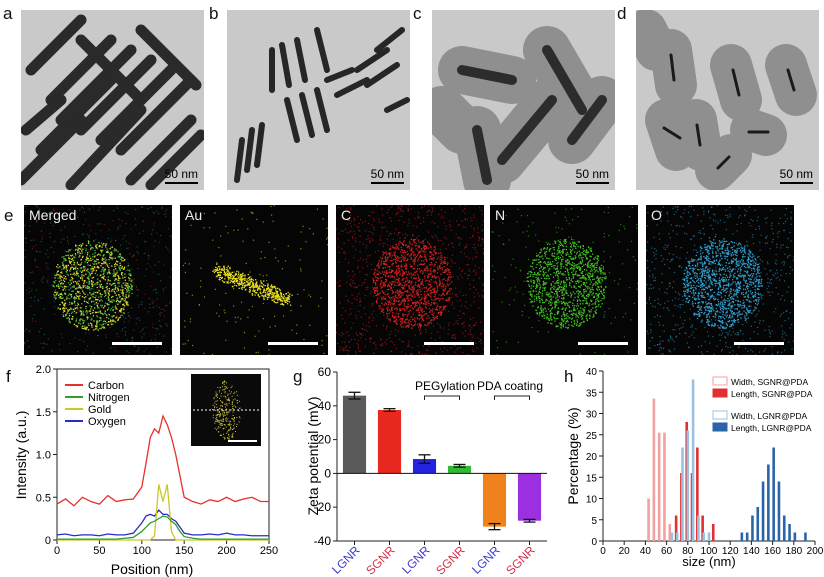 This screenshot has height=577, width=824. What do you see at coordinates (323, 507) in the screenshot?
I see `g-ytick-label: -20` at bounding box center [323, 507].